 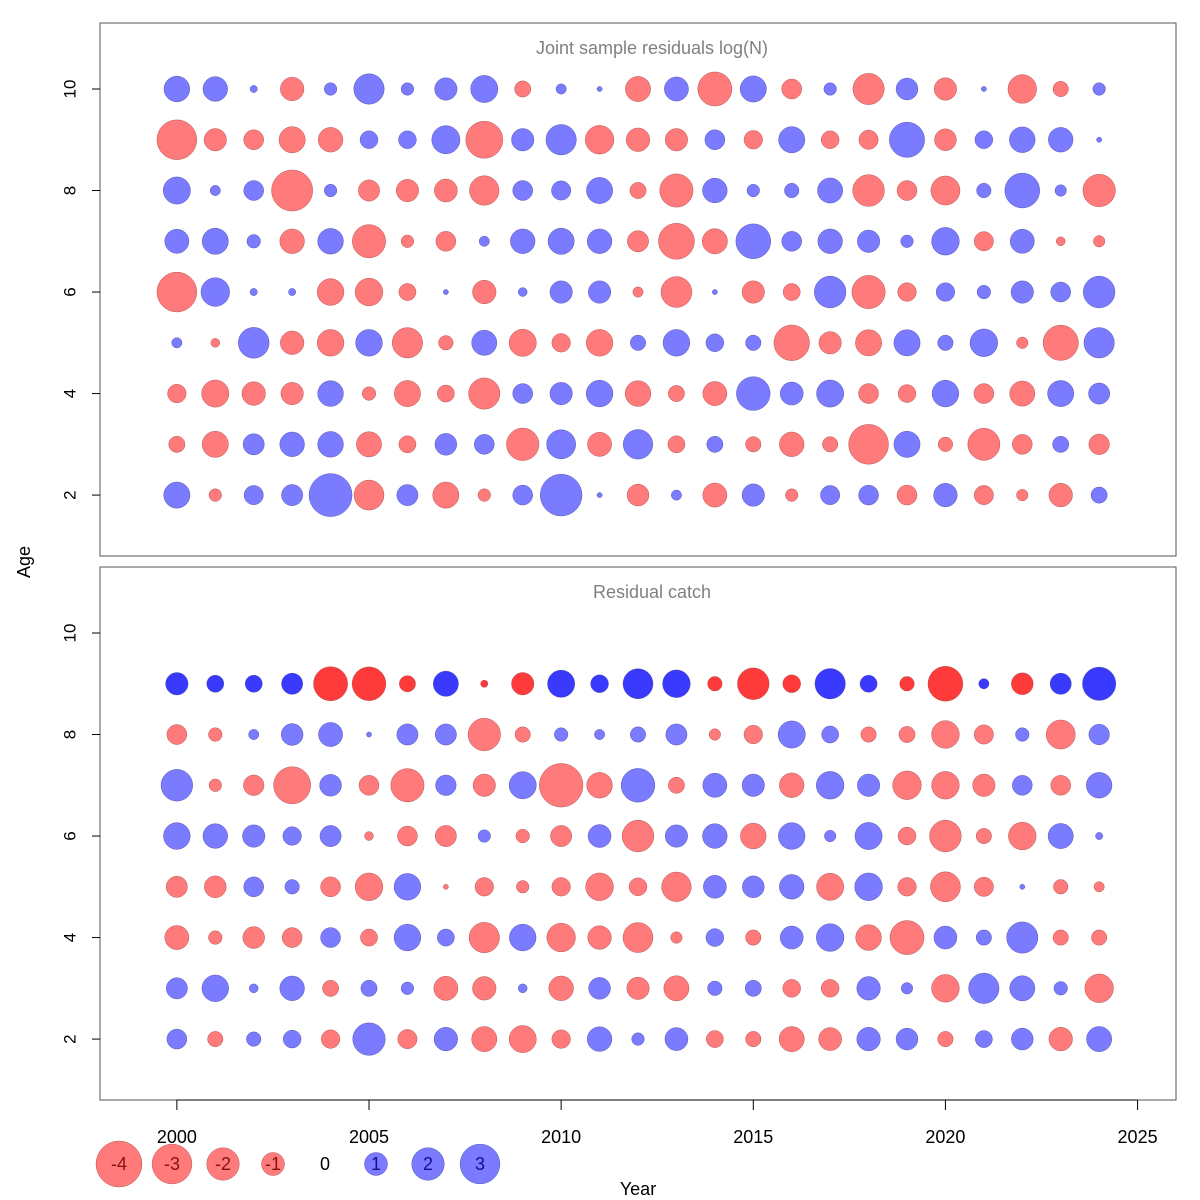 I want to click on top-ytick-label: 2, so click(x=70, y=494).